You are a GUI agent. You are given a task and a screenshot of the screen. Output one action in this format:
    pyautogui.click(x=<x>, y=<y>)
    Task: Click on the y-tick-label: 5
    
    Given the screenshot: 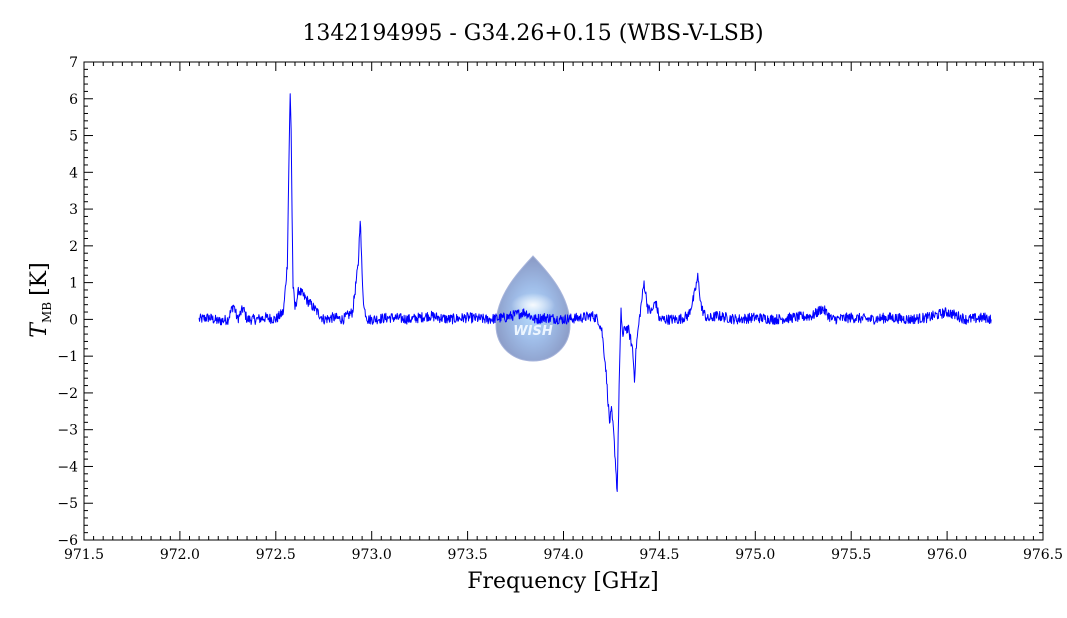 What is the action you would take?
    pyautogui.click(x=73, y=137)
    